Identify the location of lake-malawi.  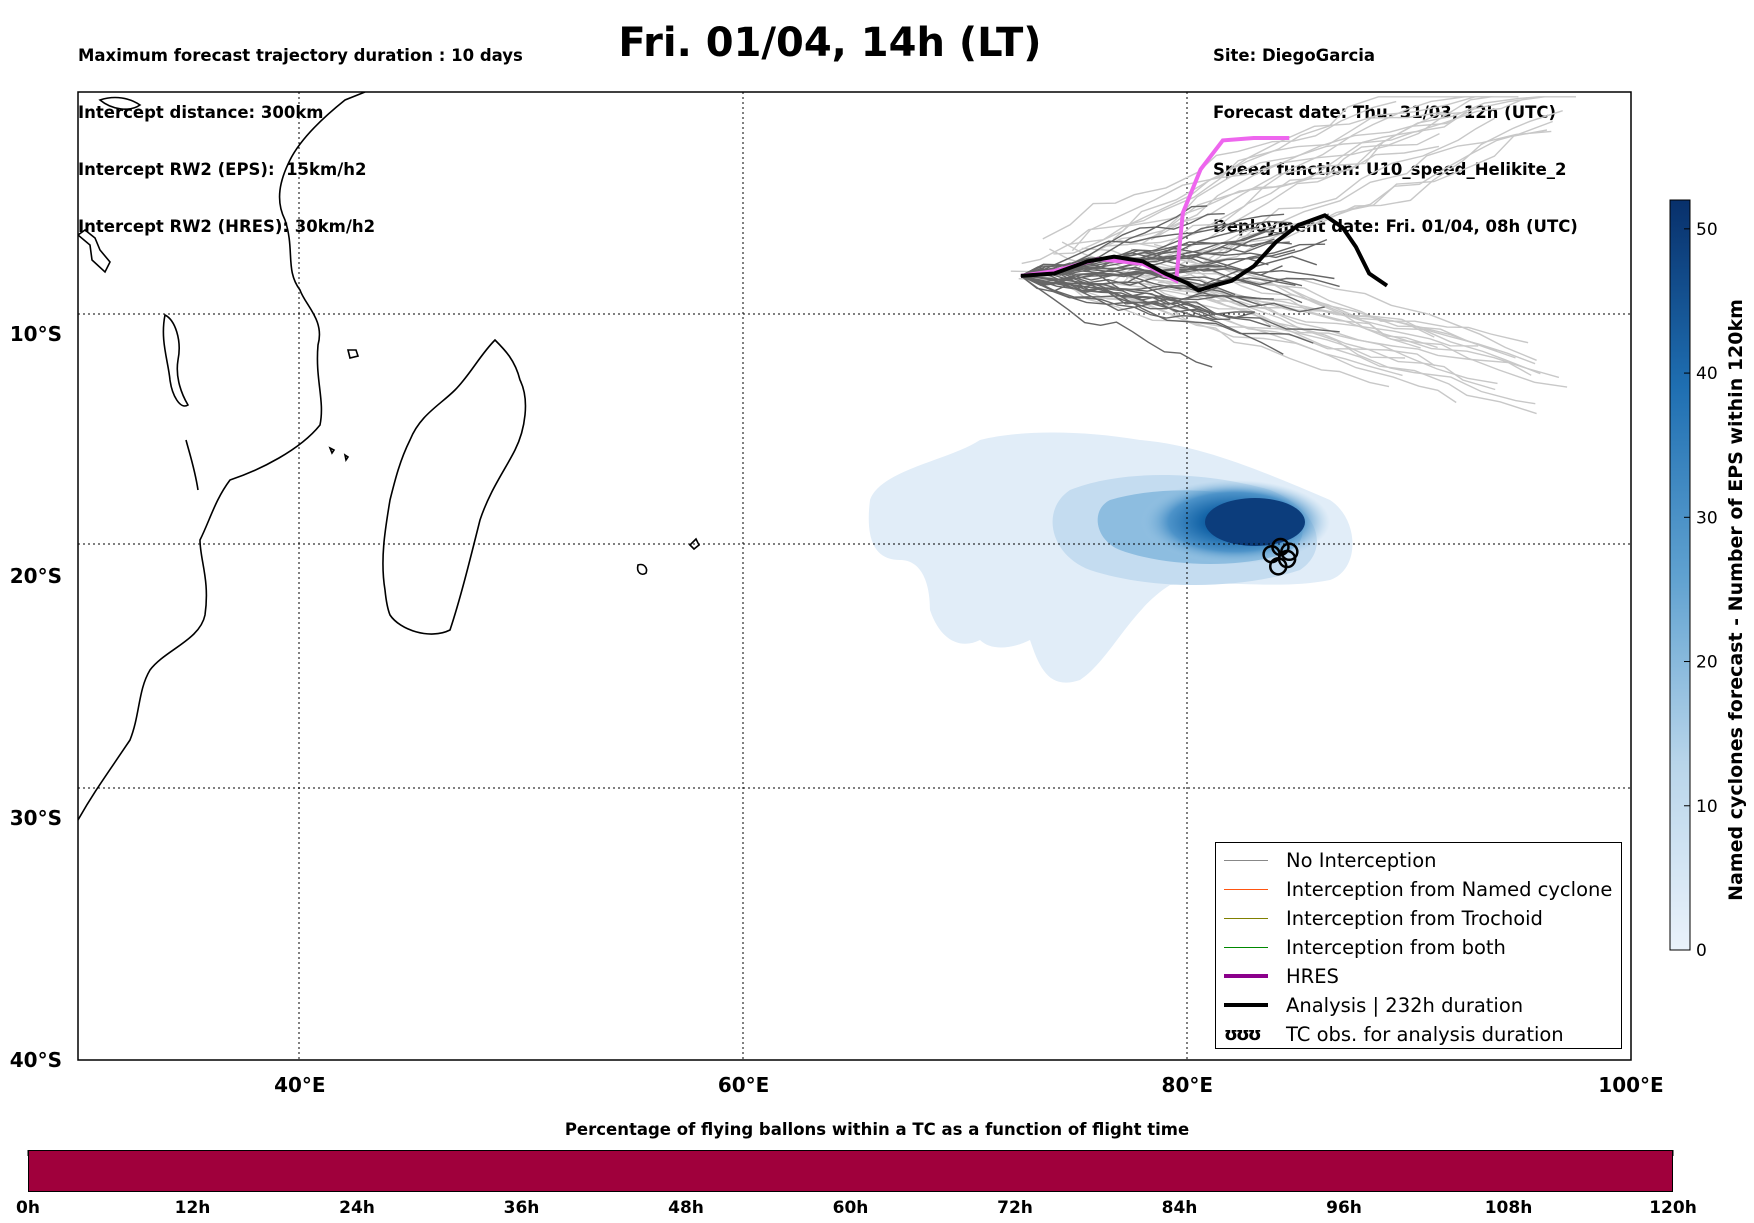
(192, 465).